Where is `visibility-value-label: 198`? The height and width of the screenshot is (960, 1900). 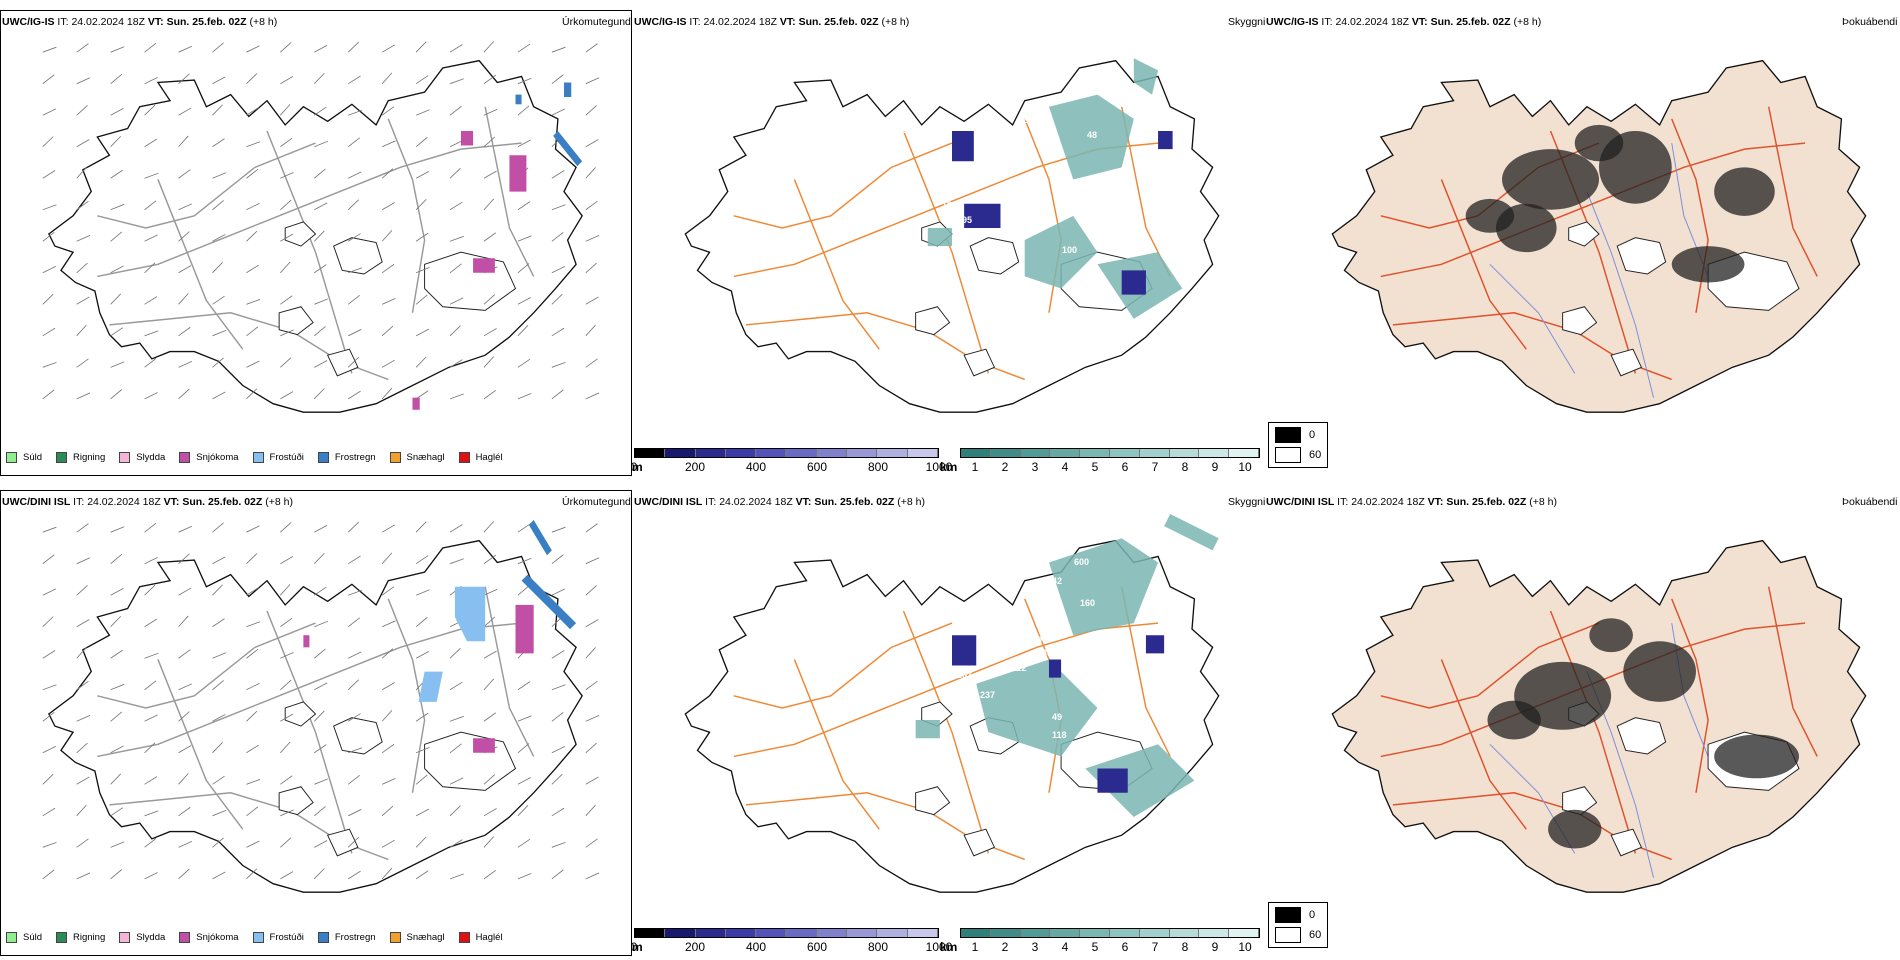 visibility-value-label: 198 is located at coordinates (950, 205).